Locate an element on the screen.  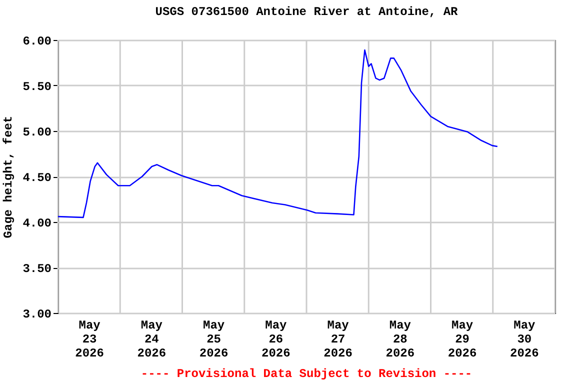
x-tick-label: May 30 2026 is located at coordinates (524, 339).